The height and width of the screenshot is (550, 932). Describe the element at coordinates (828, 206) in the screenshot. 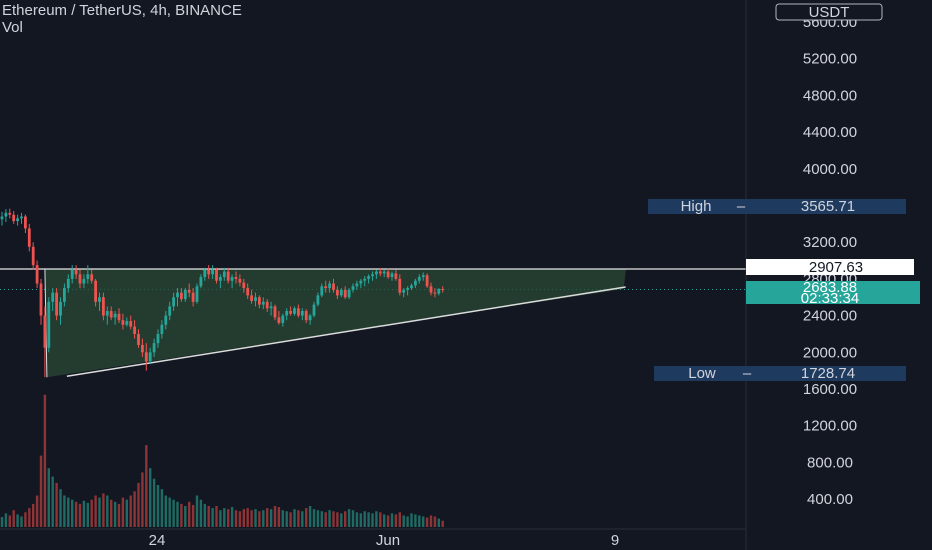

I see `high-tag-value: 3565.71` at that location.